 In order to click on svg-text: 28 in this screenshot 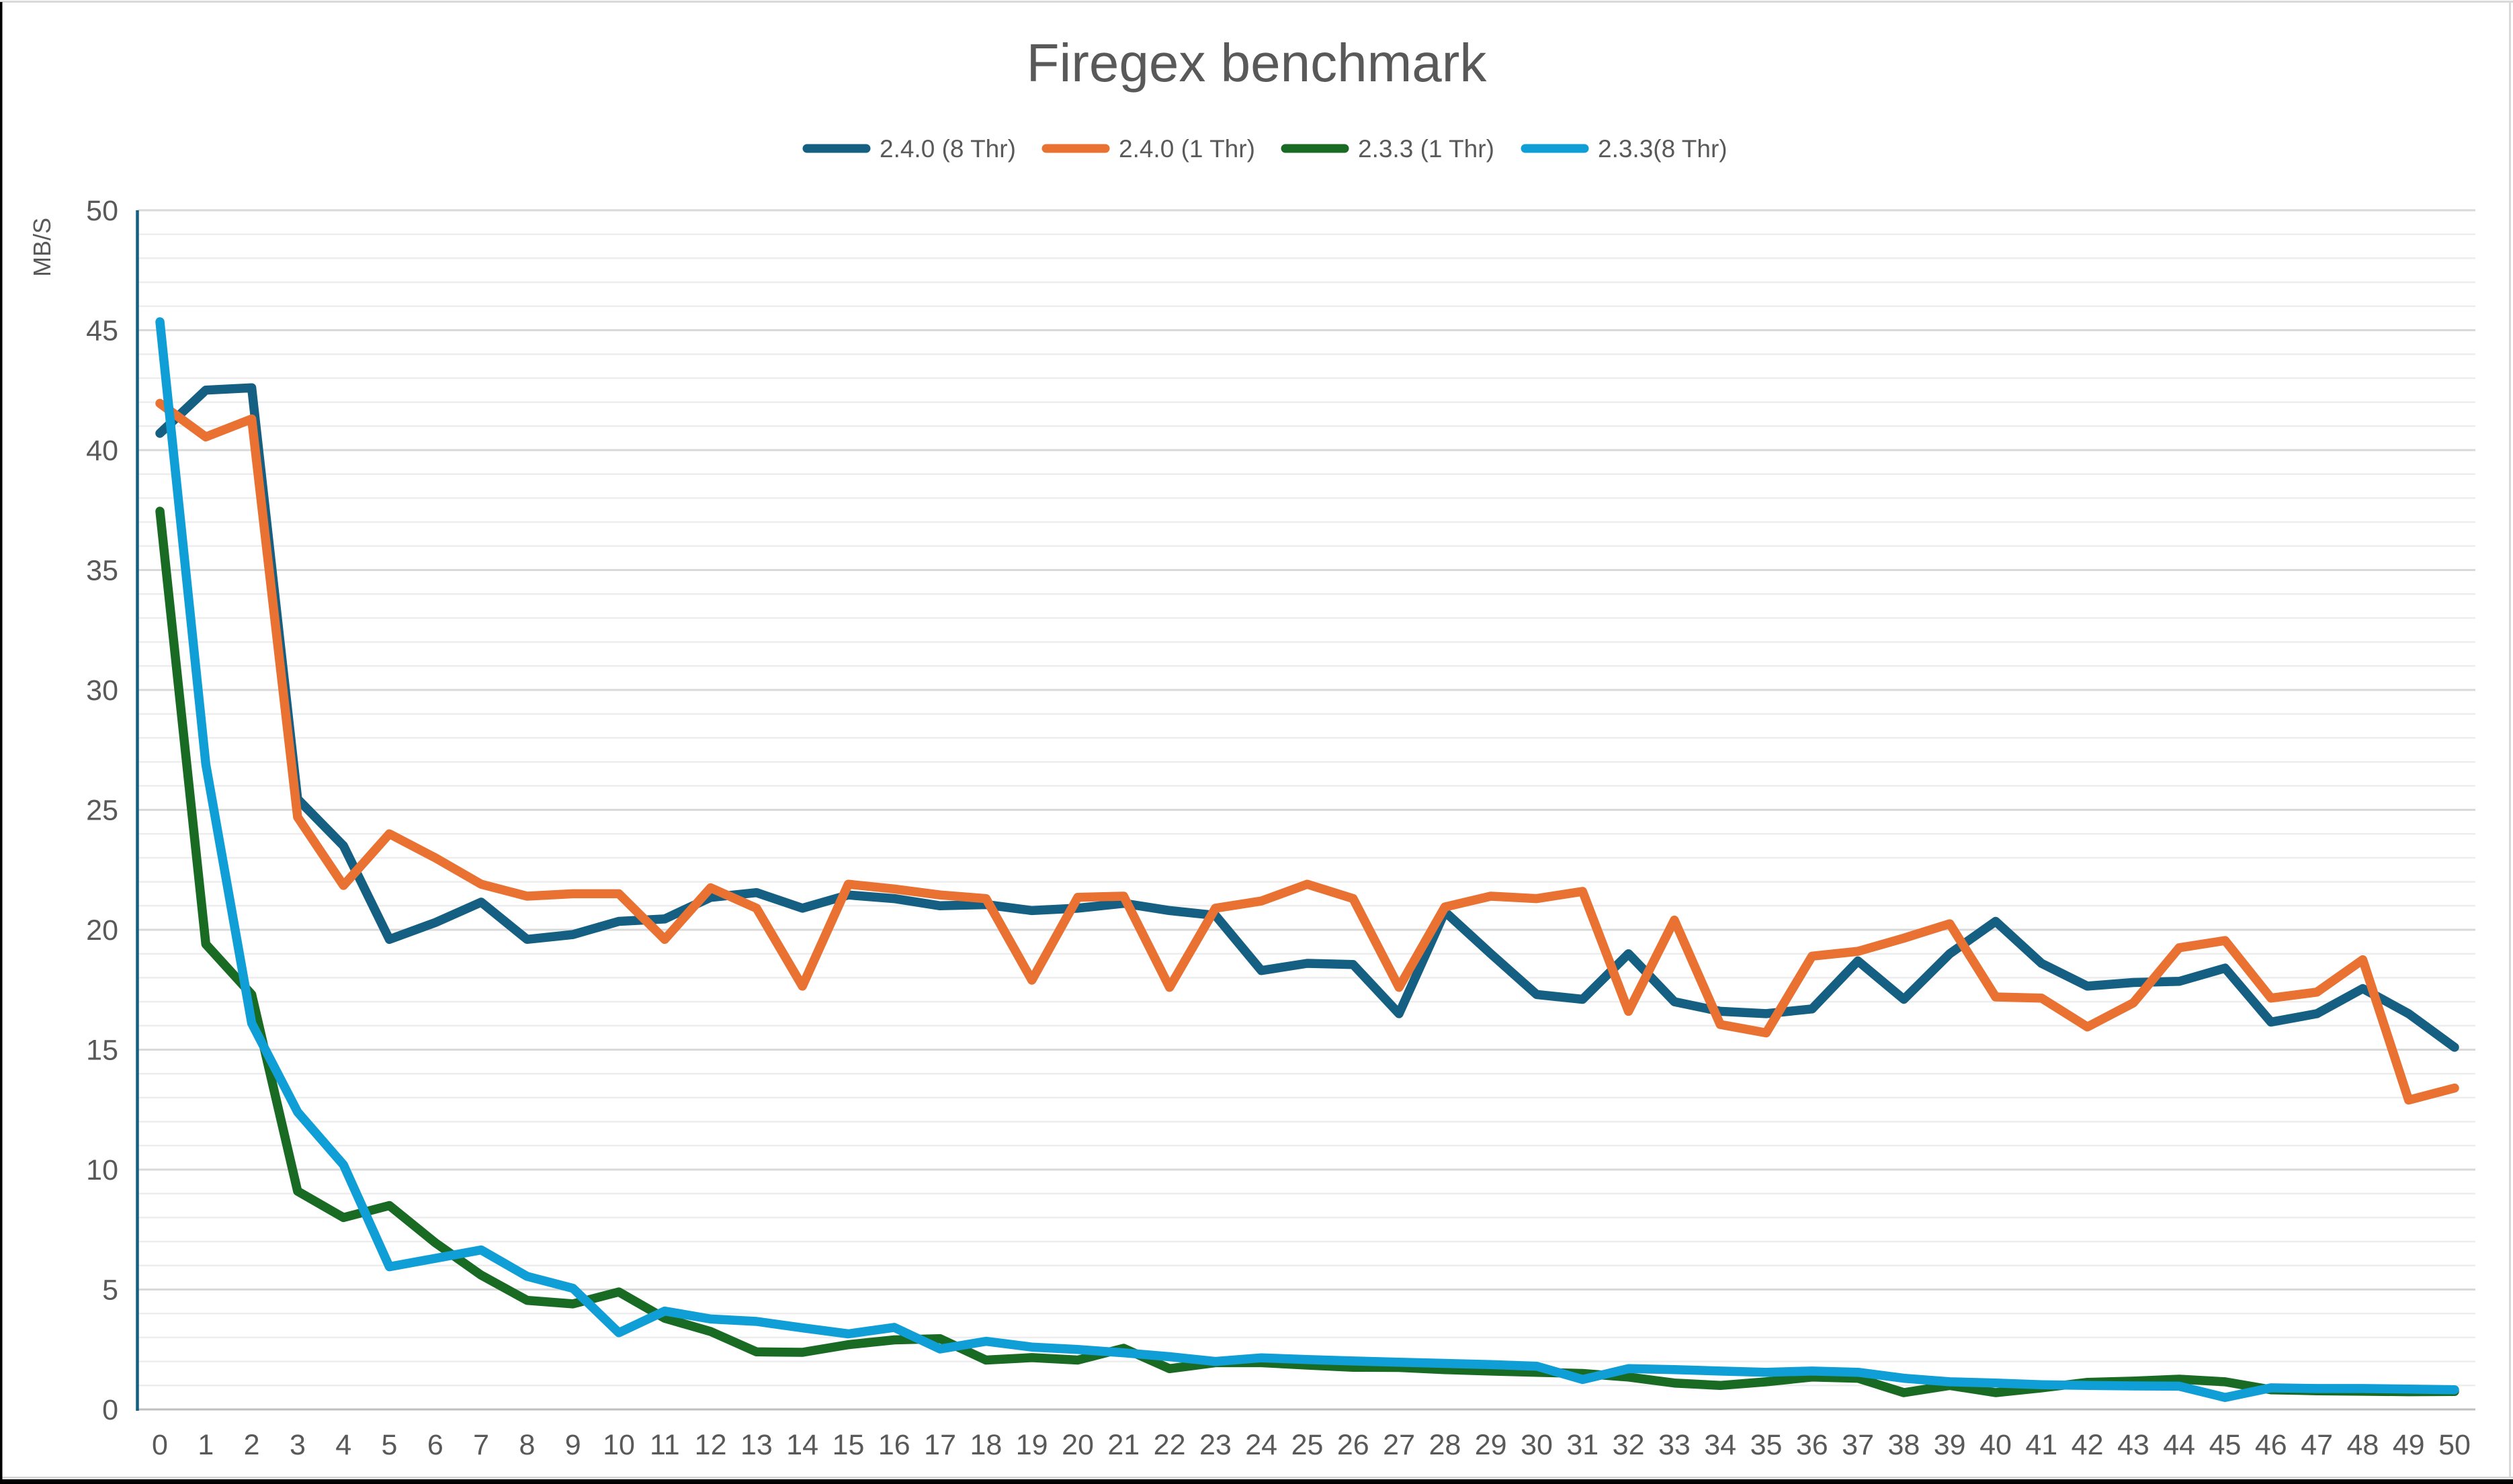, I will do `click(1445, 1445)`.